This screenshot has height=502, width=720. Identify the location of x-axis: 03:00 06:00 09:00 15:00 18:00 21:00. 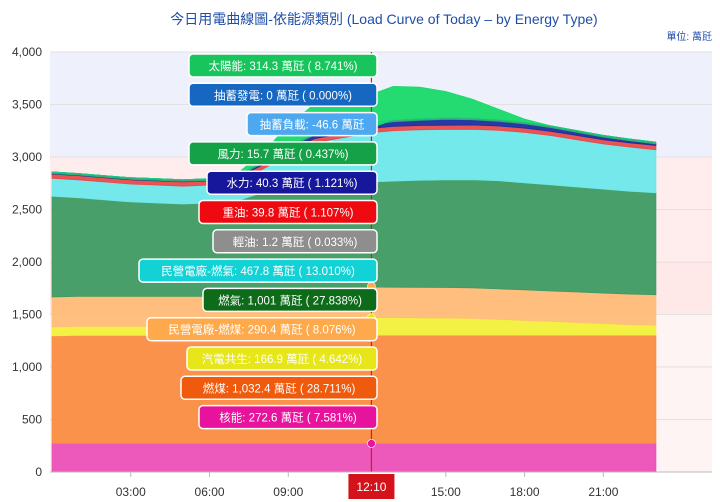
(381, 485).